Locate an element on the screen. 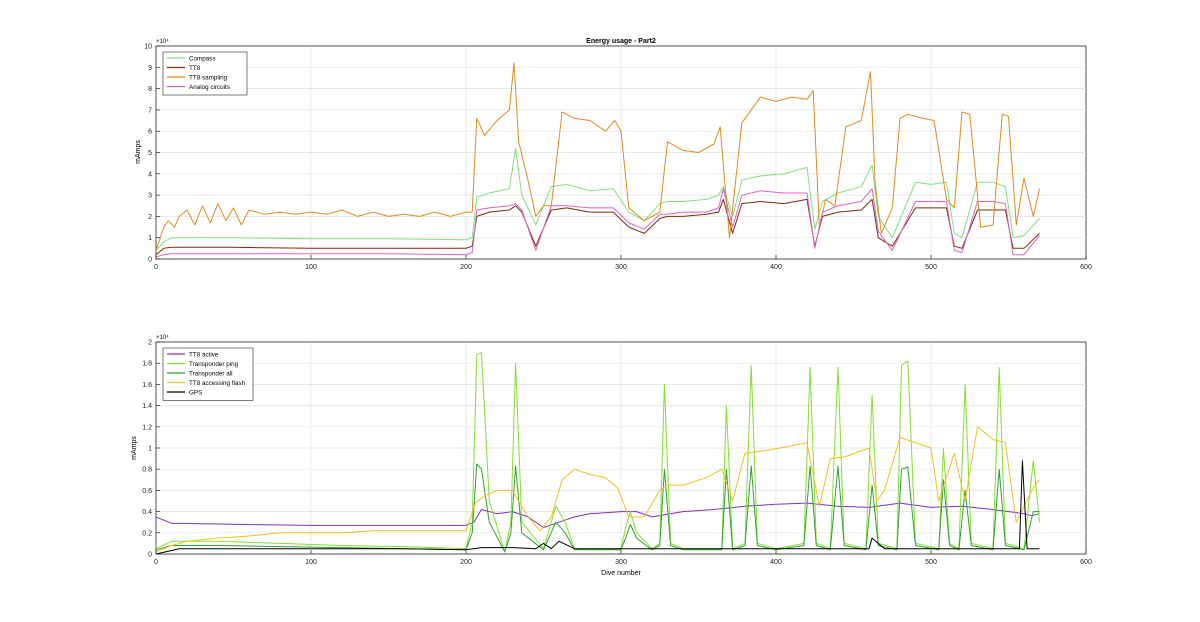 The width and height of the screenshot is (1200, 622). legend-box is located at coordinates (205, 73).